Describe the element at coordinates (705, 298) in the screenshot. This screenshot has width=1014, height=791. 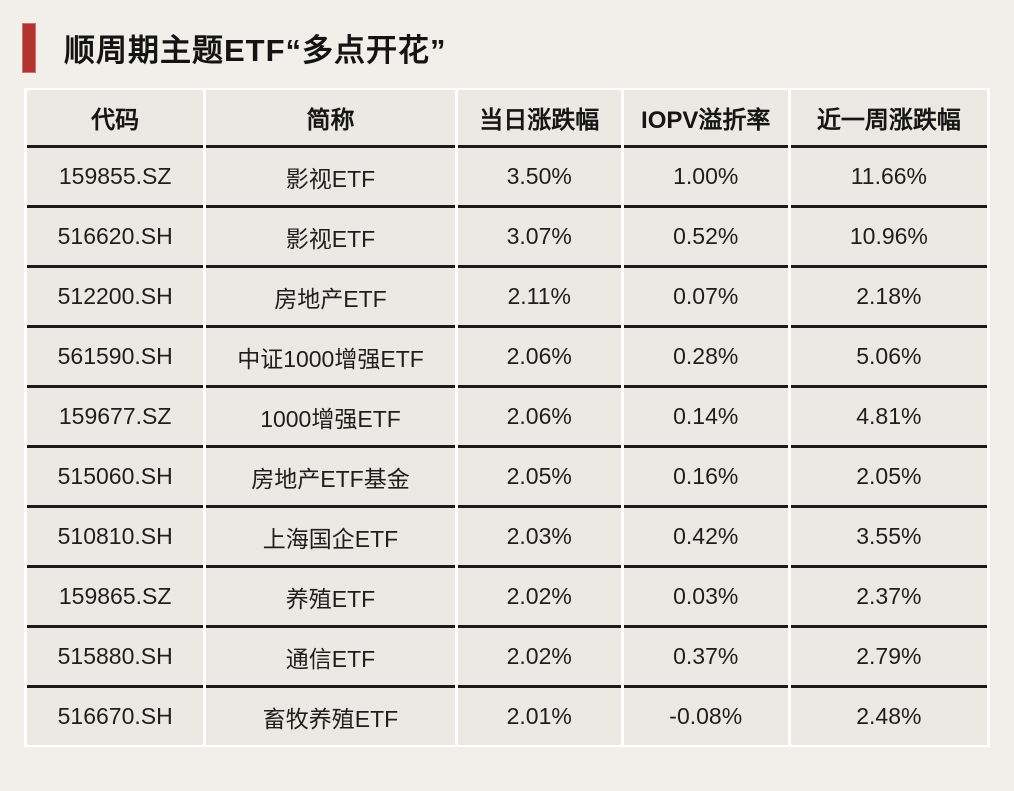
I see `cell-iopv-premium: 0.07%` at that location.